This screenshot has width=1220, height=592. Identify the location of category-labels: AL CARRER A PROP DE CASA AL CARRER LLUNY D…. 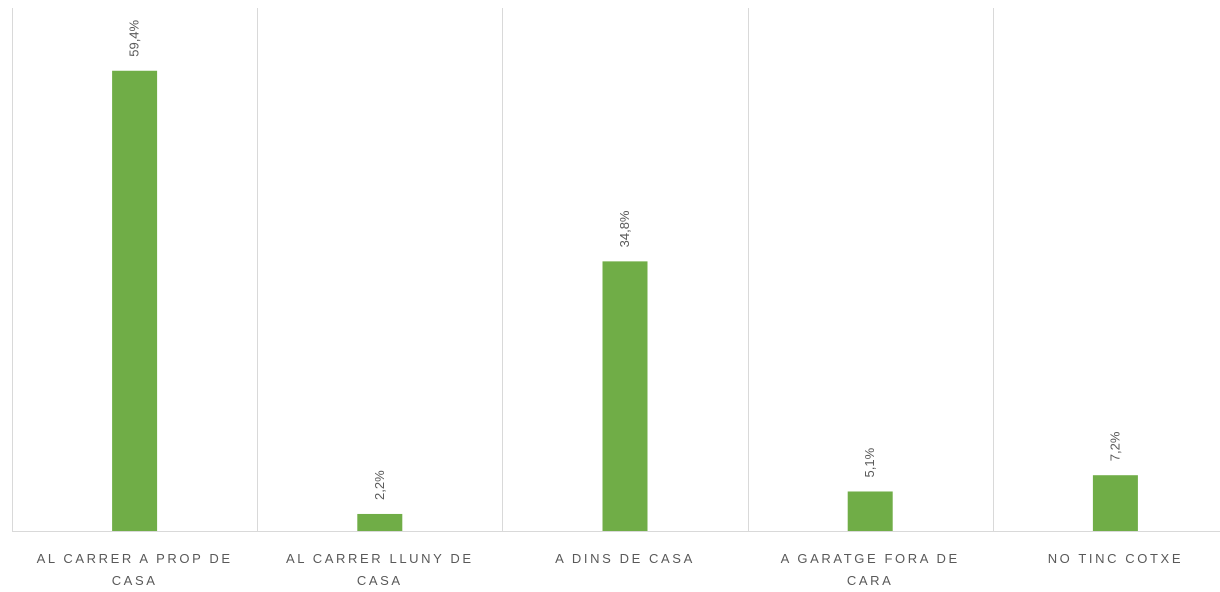
(610, 569).